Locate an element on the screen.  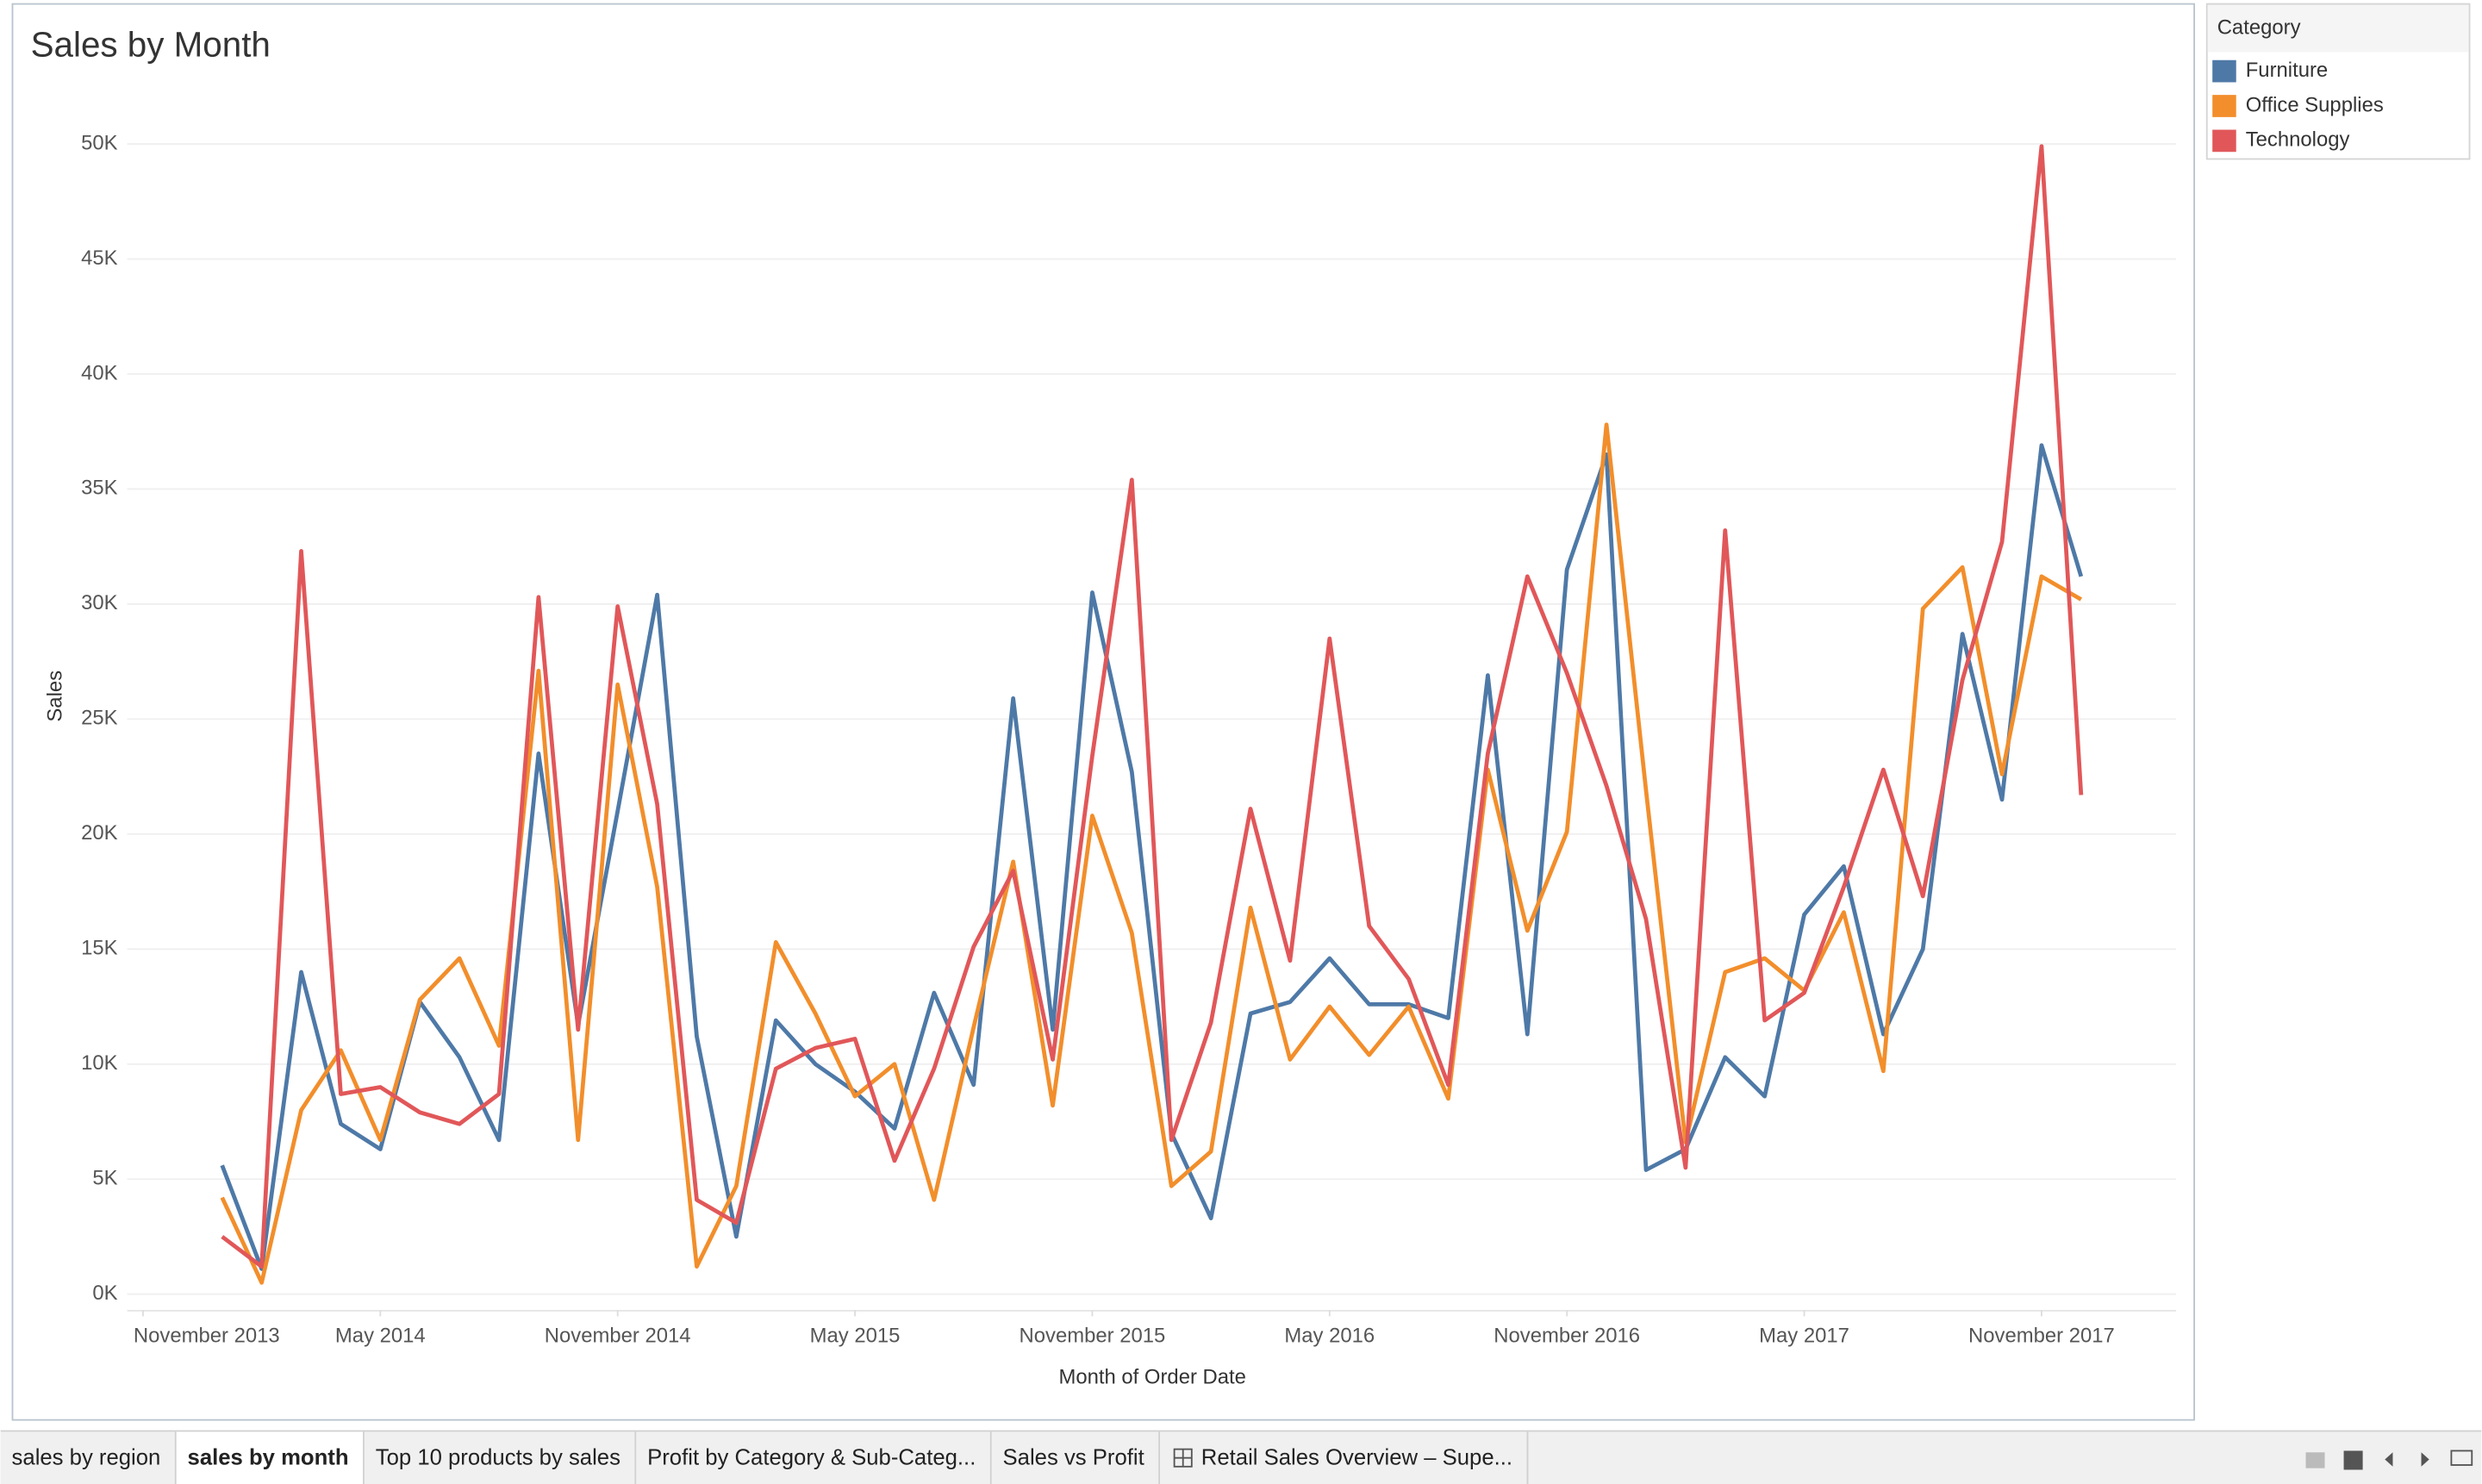
y-tick-label: 45K is located at coordinates (99, 258).